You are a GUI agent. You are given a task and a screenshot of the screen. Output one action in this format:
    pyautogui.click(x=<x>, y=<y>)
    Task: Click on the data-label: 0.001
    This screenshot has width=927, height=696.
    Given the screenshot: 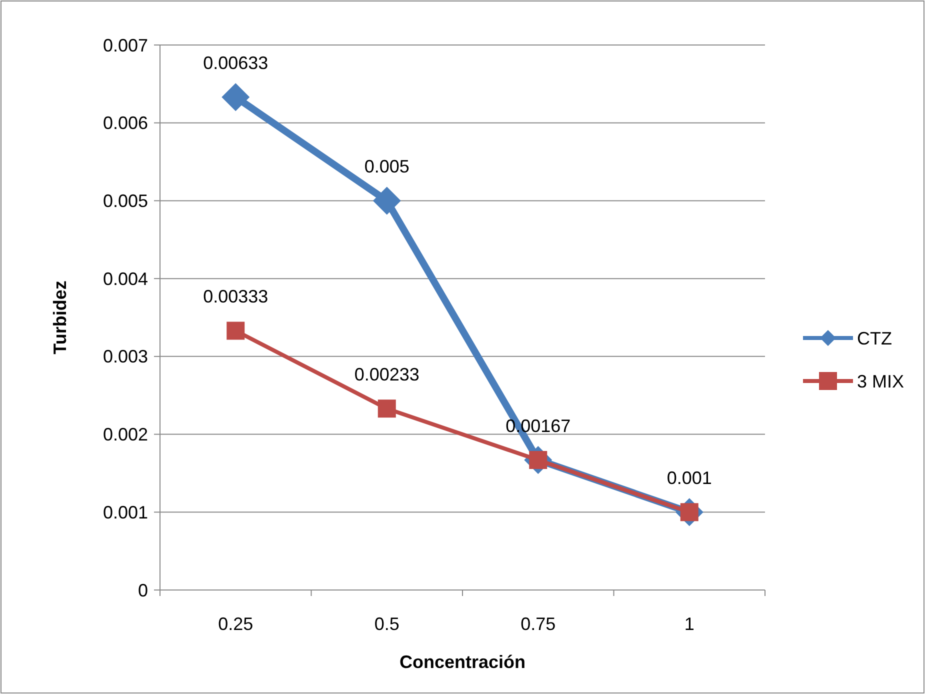 What is the action you would take?
    pyautogui.click(x=689, y=478)
    